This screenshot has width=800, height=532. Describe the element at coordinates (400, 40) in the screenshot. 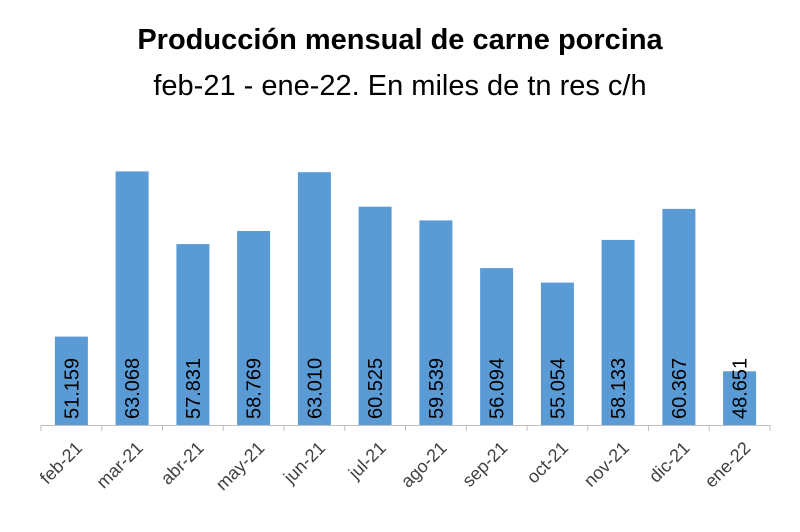

I see `chart-title: Producción mensual de carne porcina` at that location.